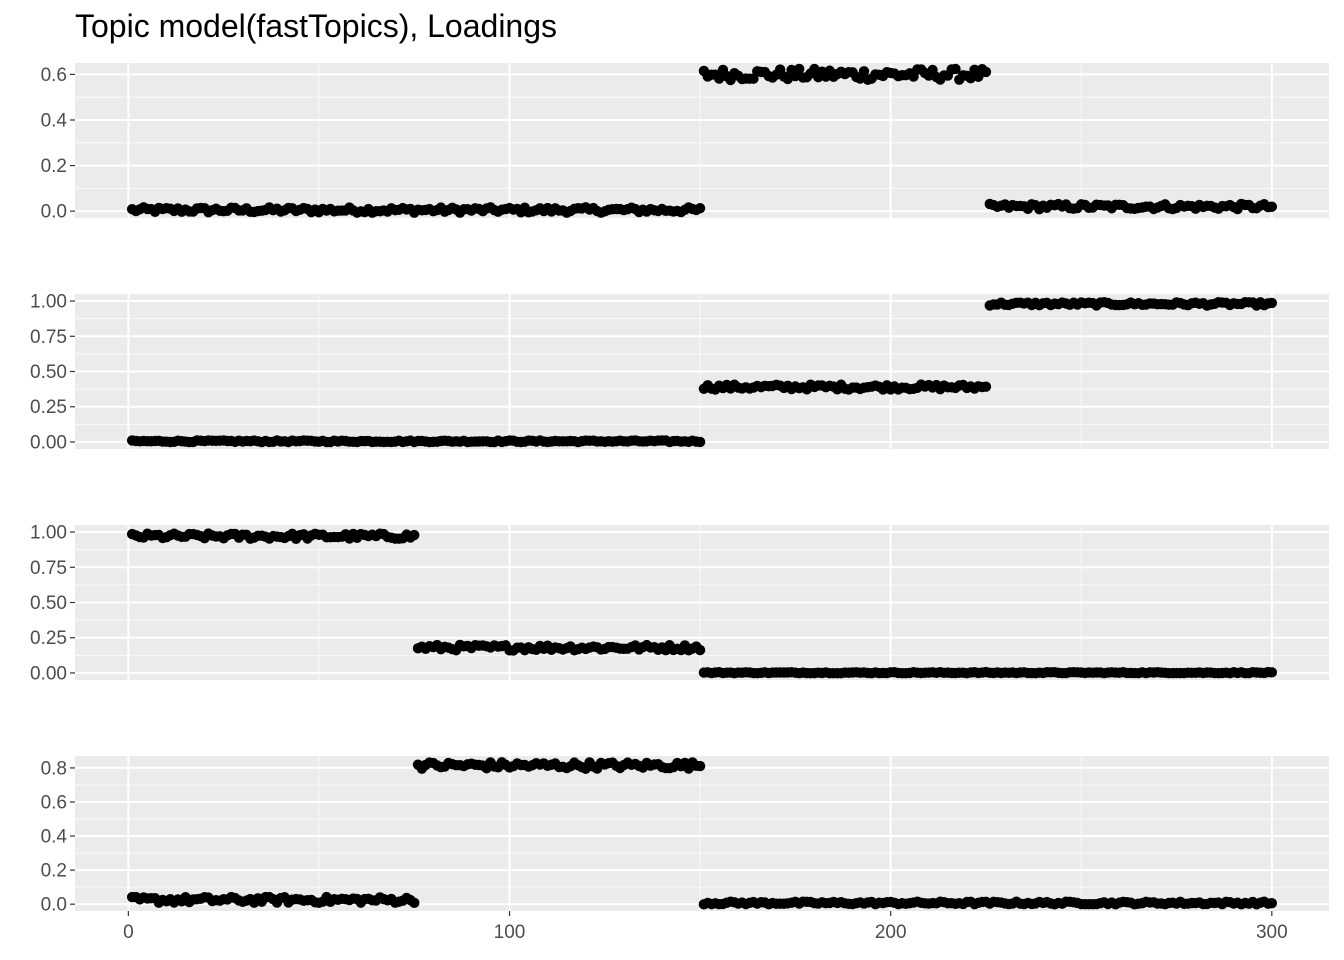 The width and height of the screenshot is (1344, 960). I want to click on chart-title: Topic model(fastTopics), Loadings, so click(316, 26).